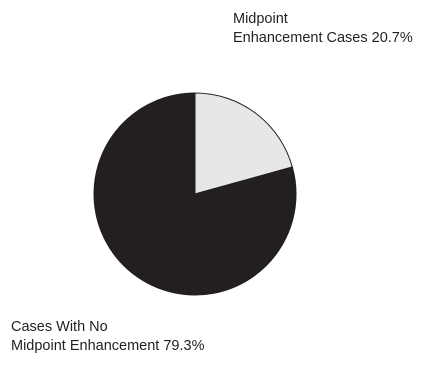 The image size is (439, 366). What do you see at coordinates (260, 19) in the screenshot?
I see `slice-label-line: Midpoint` at bounding box center [260, 19].